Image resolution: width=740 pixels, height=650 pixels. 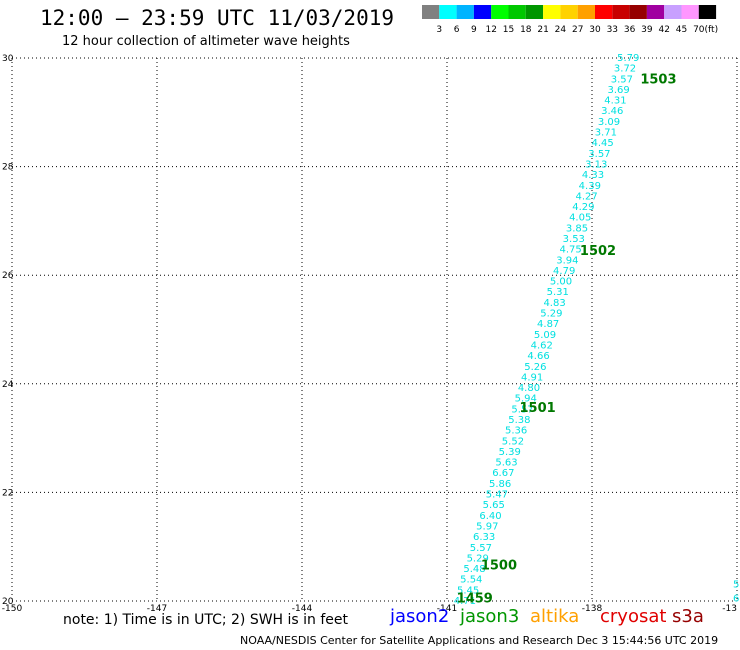 I want to click on wave-height-value: 3.09, so click(x=609, y=122).